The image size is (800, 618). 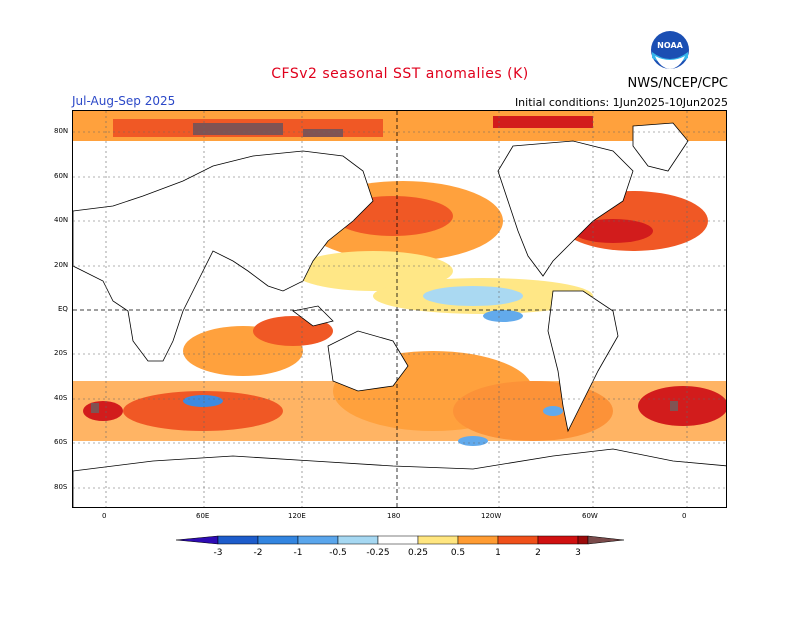 What do you see at coordinates (63, 309) in the screenshot?
I see `lat-label: EQ` at bounding box center [63, 309].